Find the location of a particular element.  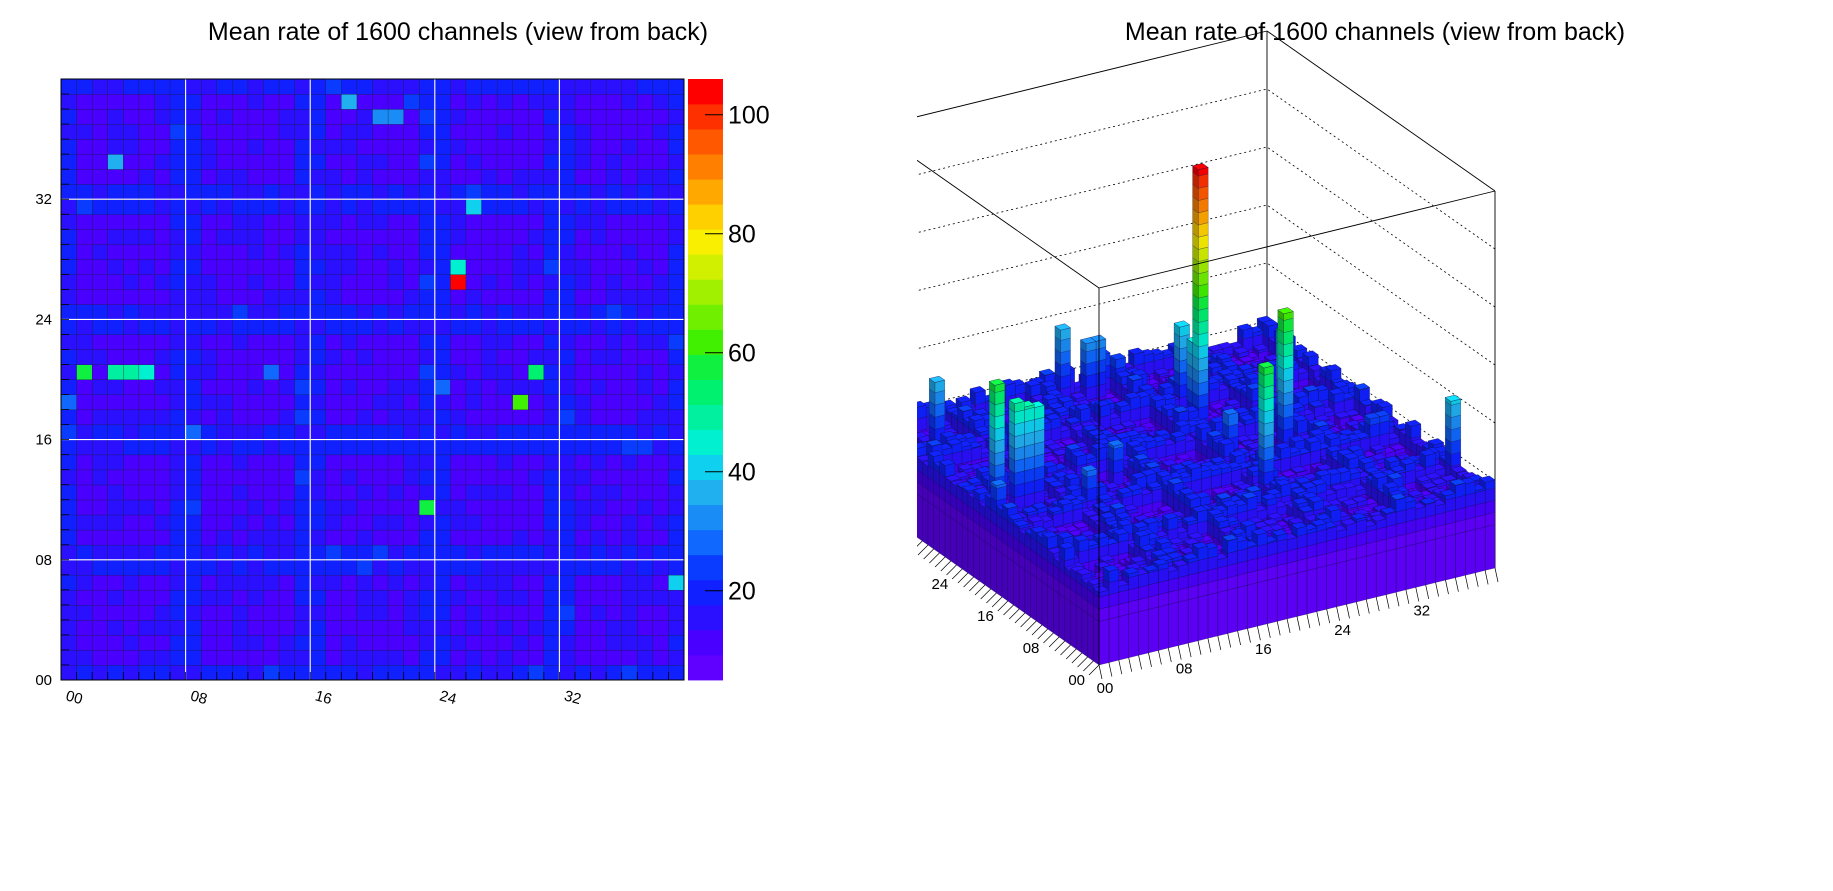

palette-segment is located at coordinates (705, 316).